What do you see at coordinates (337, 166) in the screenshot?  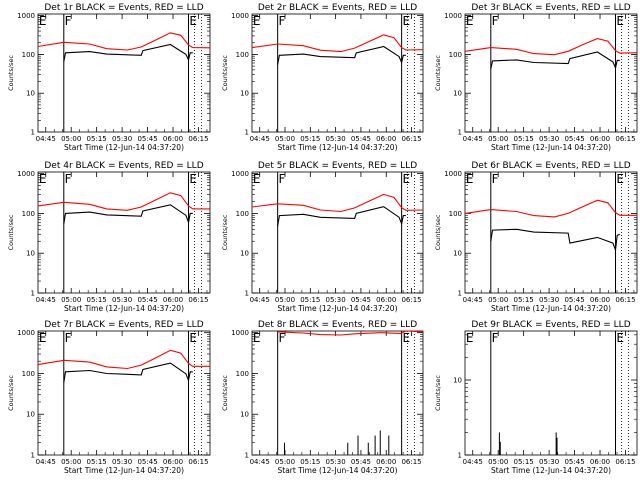 I see `panel-title: Det 5r BLACK = Events, RED = LLD` at bounding box center [337, 166].